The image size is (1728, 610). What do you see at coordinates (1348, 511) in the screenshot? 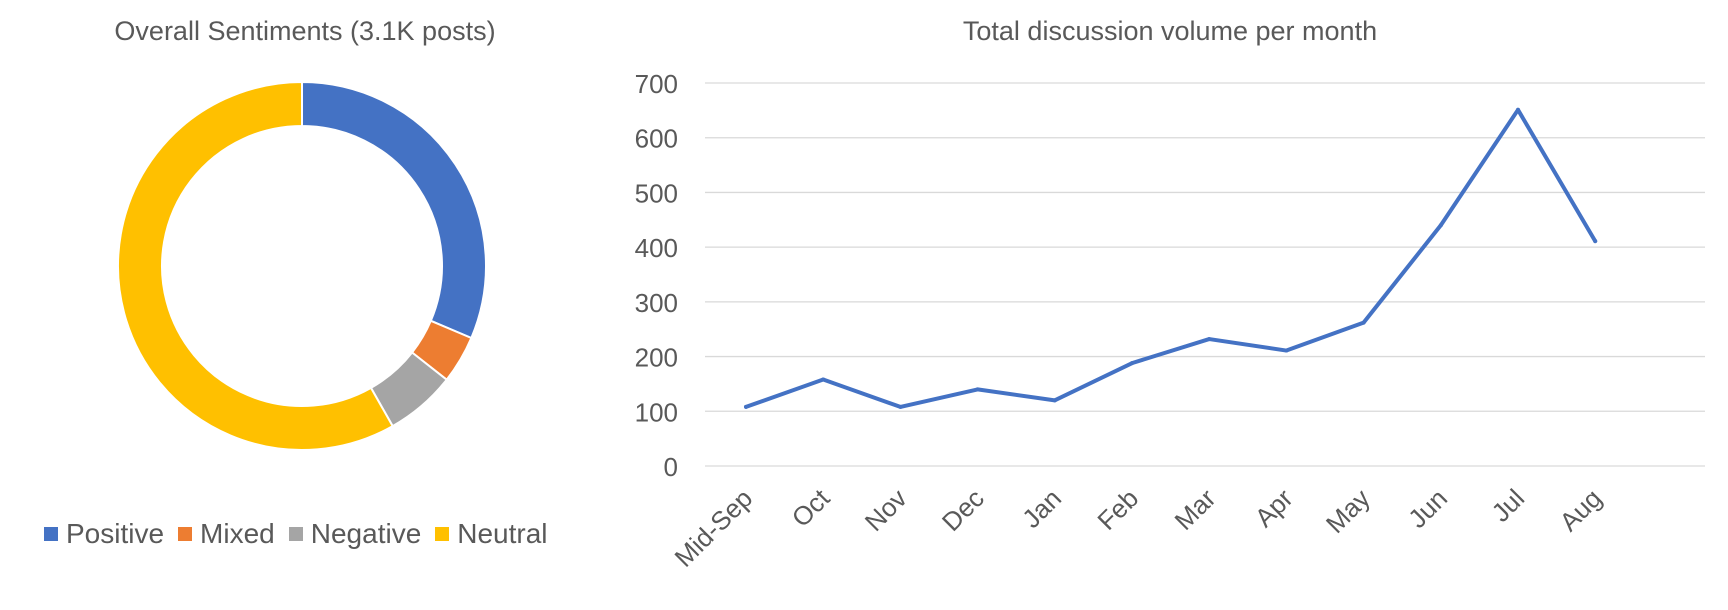
I see `x-tick-label: May` at bounding box center [1348, 511].